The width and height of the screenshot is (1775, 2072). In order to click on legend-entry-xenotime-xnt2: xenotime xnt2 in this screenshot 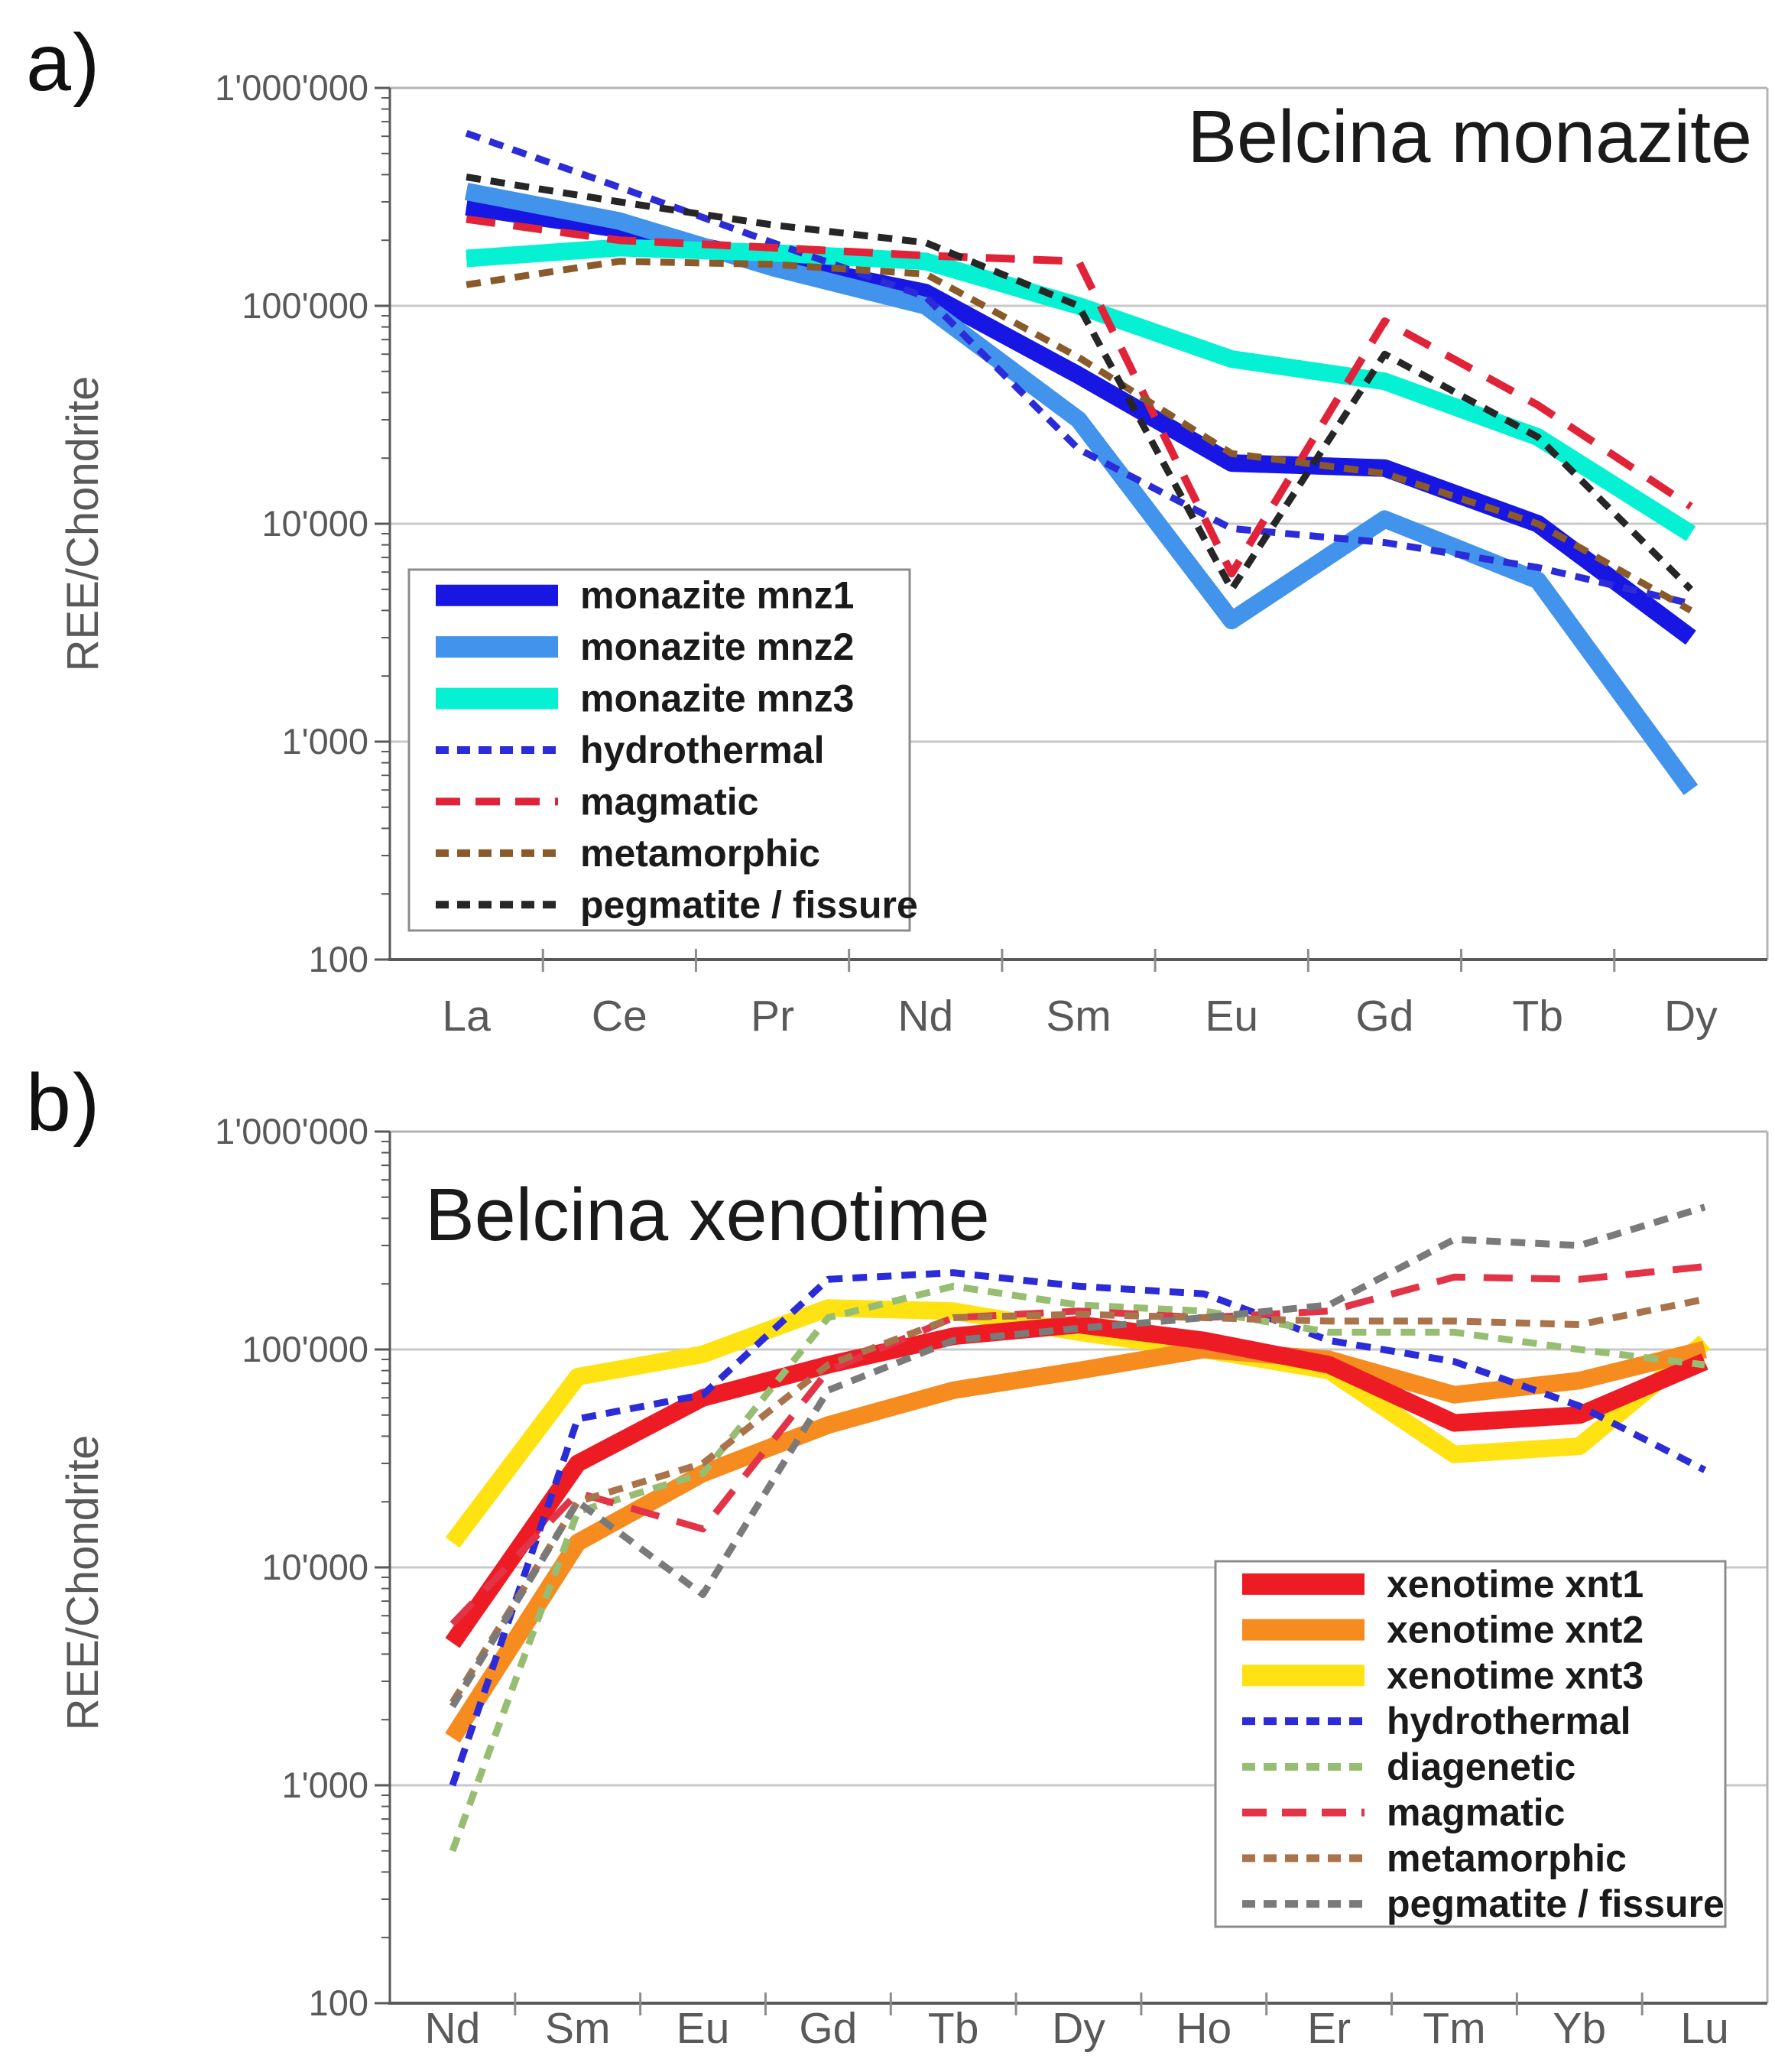, I will do `click(1443, 1630)`.